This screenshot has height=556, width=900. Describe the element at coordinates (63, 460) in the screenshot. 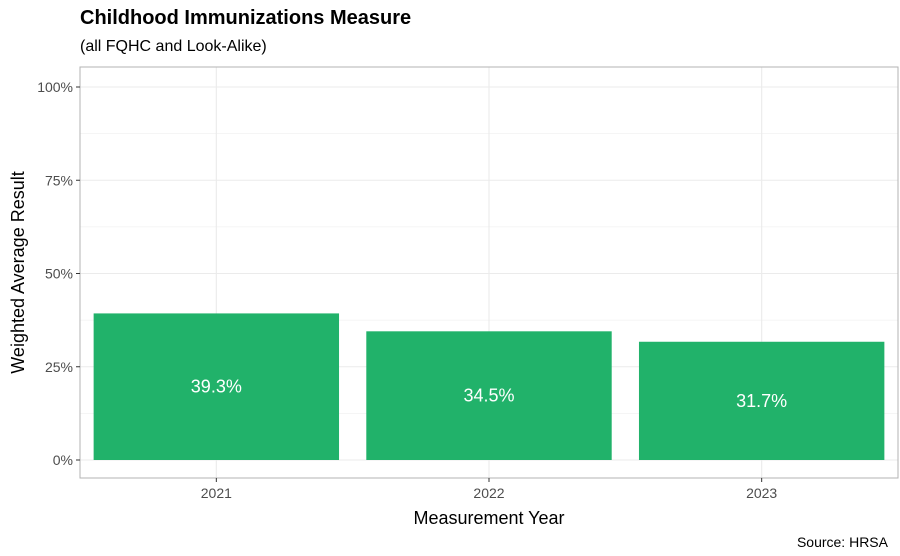

I see `y-tick-label: 0%` at that location.